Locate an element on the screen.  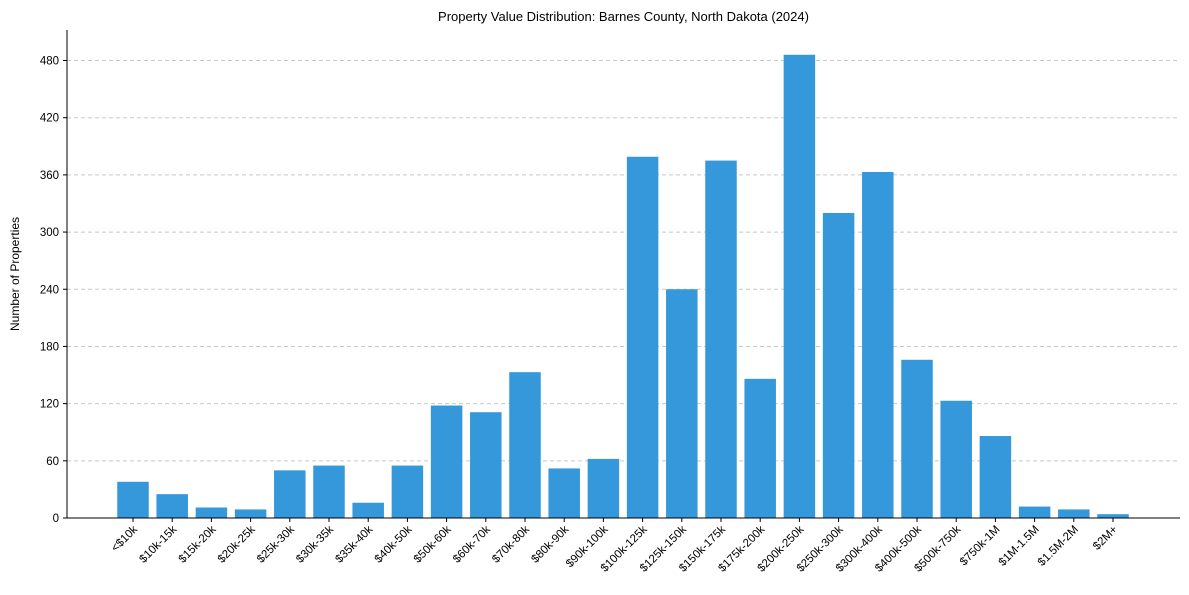
y-tick-label: 120 is located at coordinates (49, 405).